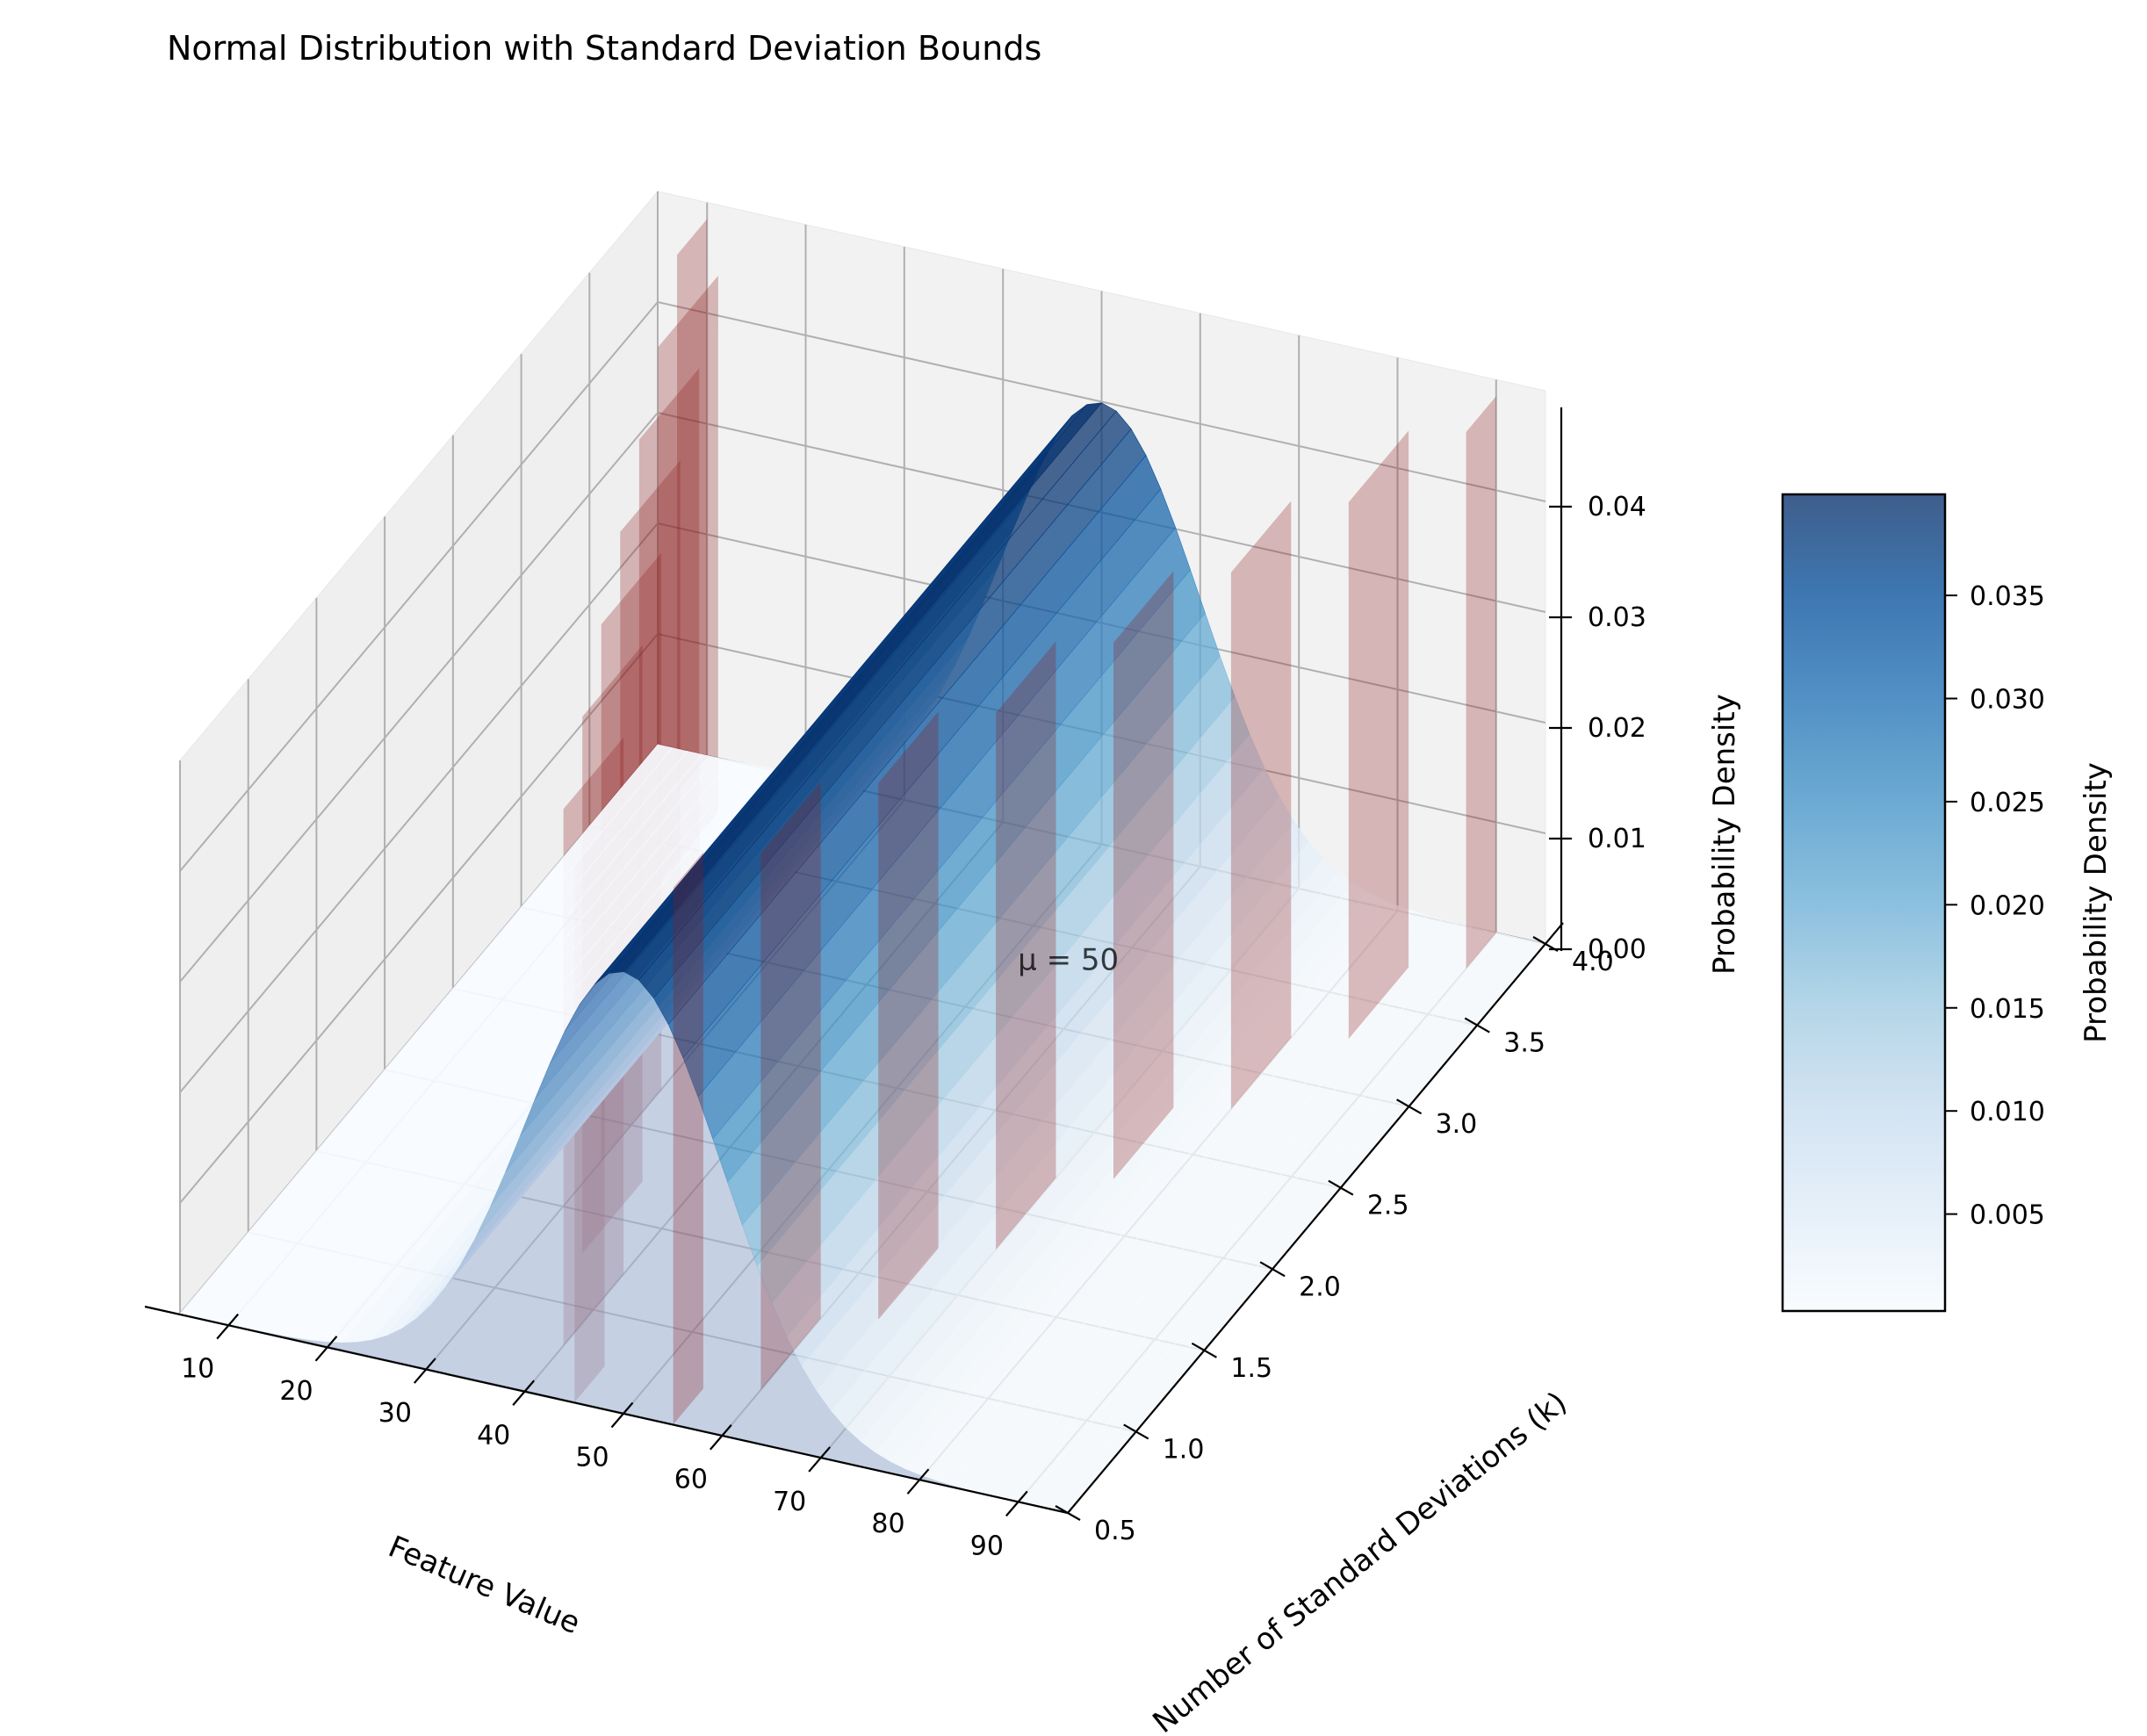 This screenshot has height=1736, width=2147. I want to click on y-tick-label: 2.5, so click(1388, 1206).